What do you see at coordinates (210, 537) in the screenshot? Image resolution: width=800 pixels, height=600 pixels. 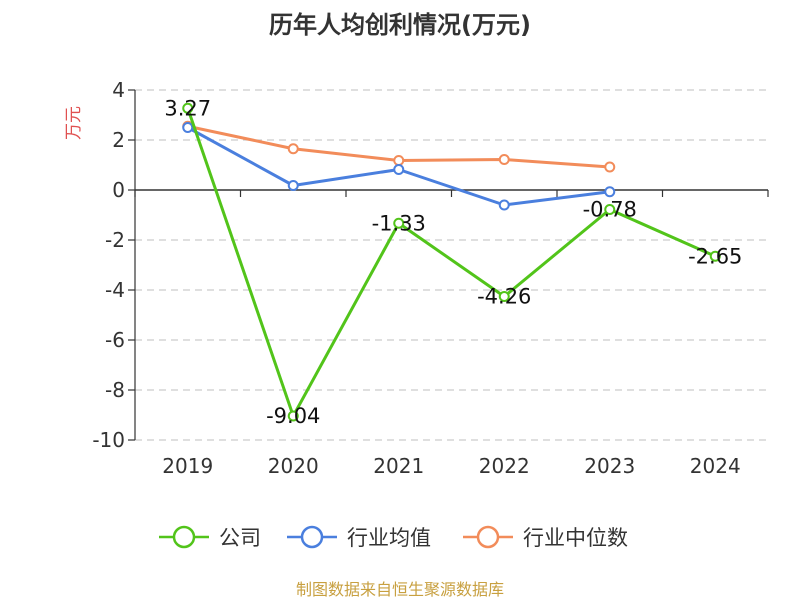 I see `legend-item: 公司` at bounding box center [210, 537].